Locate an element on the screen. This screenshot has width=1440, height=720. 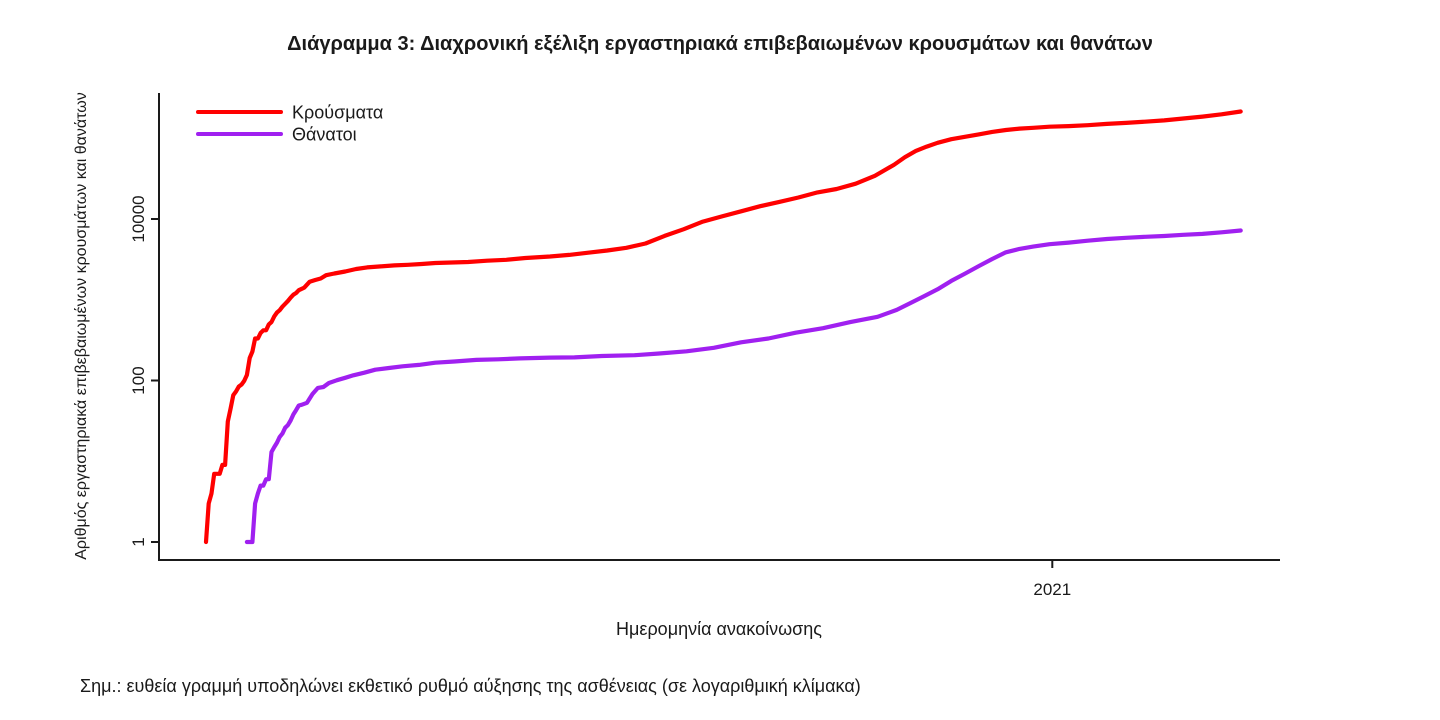
x-tick-label-0: 2021 is located at coordinates (1052, 589).